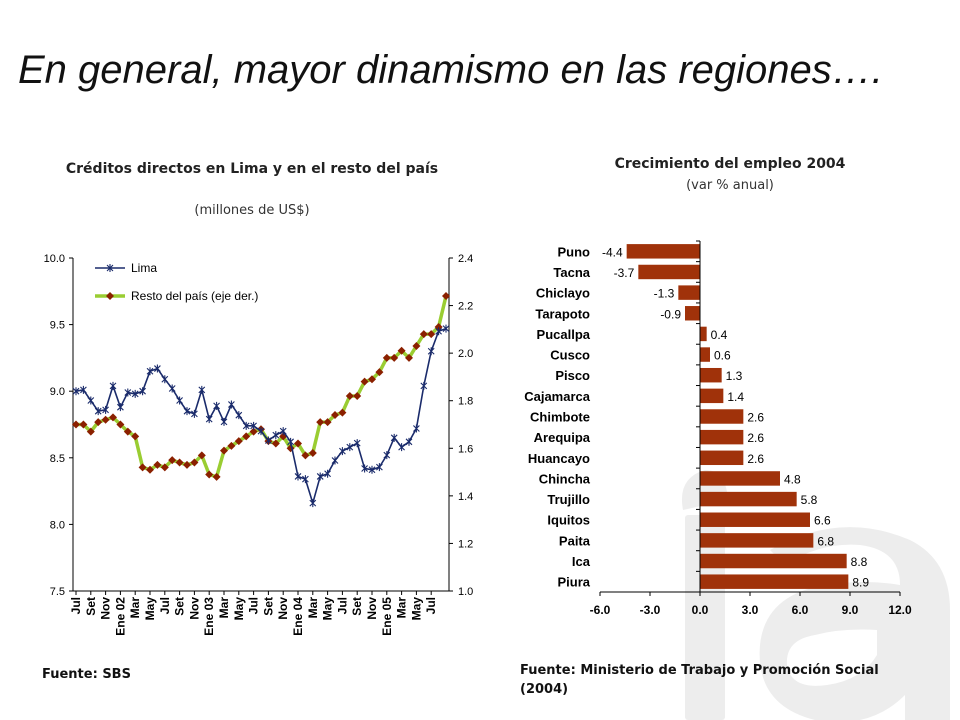 Image resolution: width=960 pixels, height=720 pixels. I want to click on bar-value-label: 0.6, so click(722, 356).